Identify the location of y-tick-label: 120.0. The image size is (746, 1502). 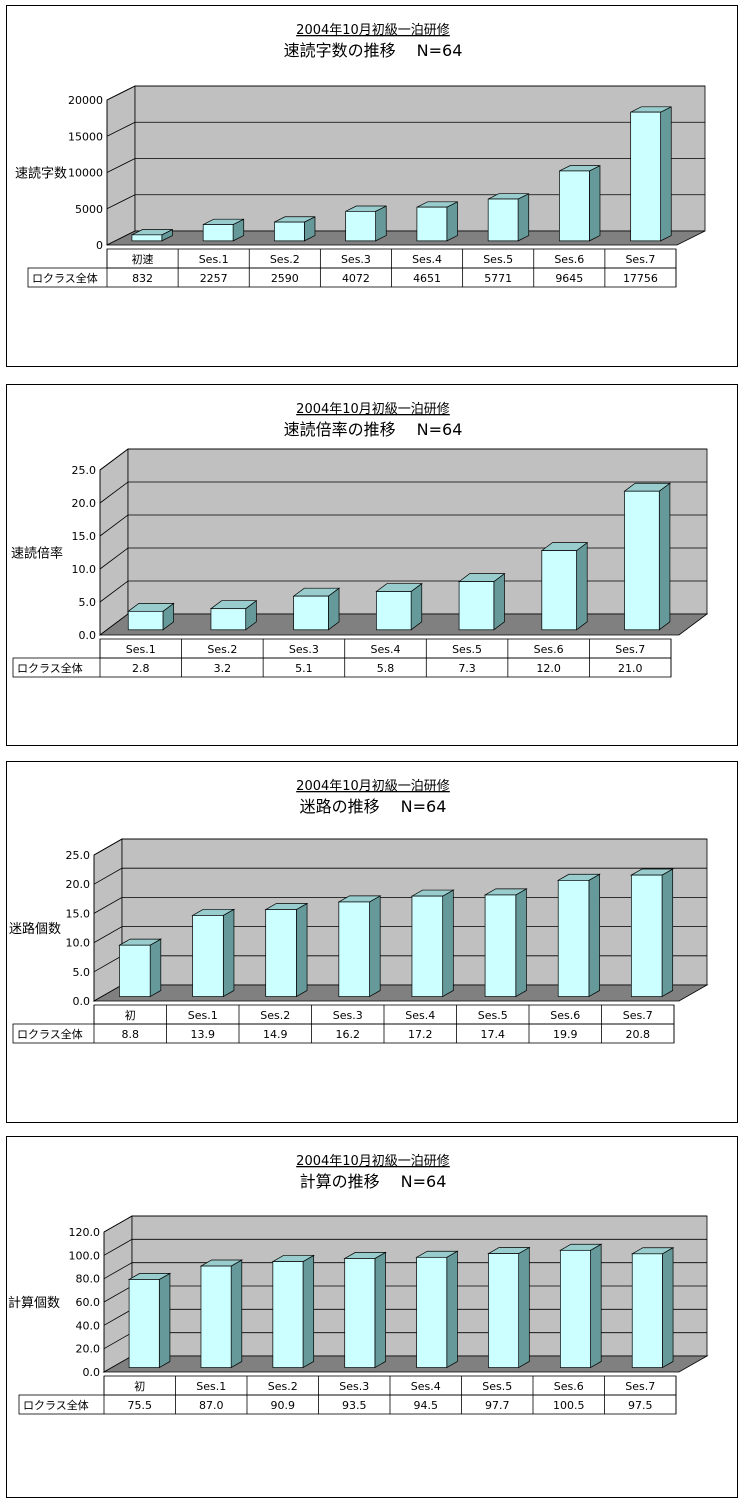
(85, 1232).